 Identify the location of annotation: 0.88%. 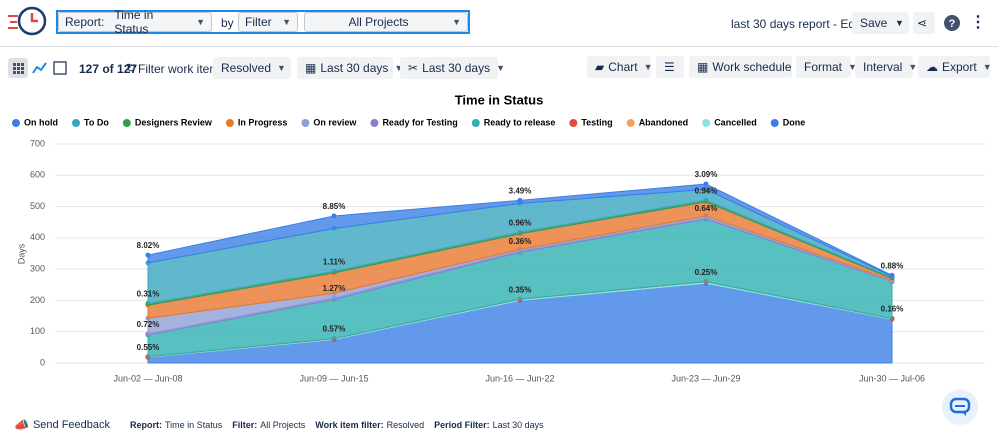
(892, 266).